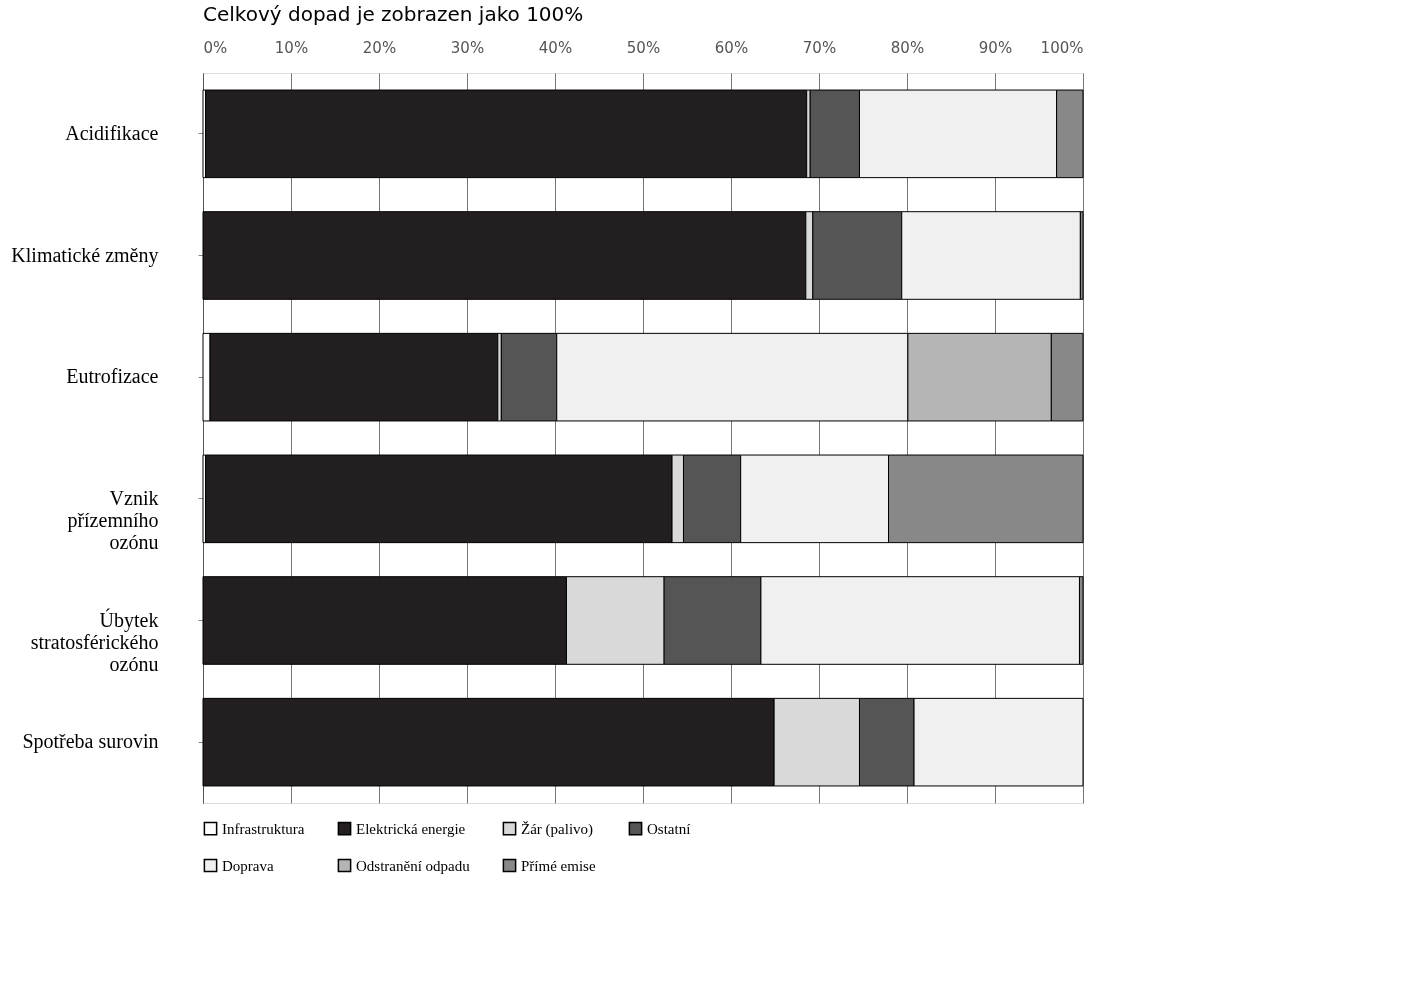  I want to click on y-tick-label: Eutrofizace, so click(112, 376).